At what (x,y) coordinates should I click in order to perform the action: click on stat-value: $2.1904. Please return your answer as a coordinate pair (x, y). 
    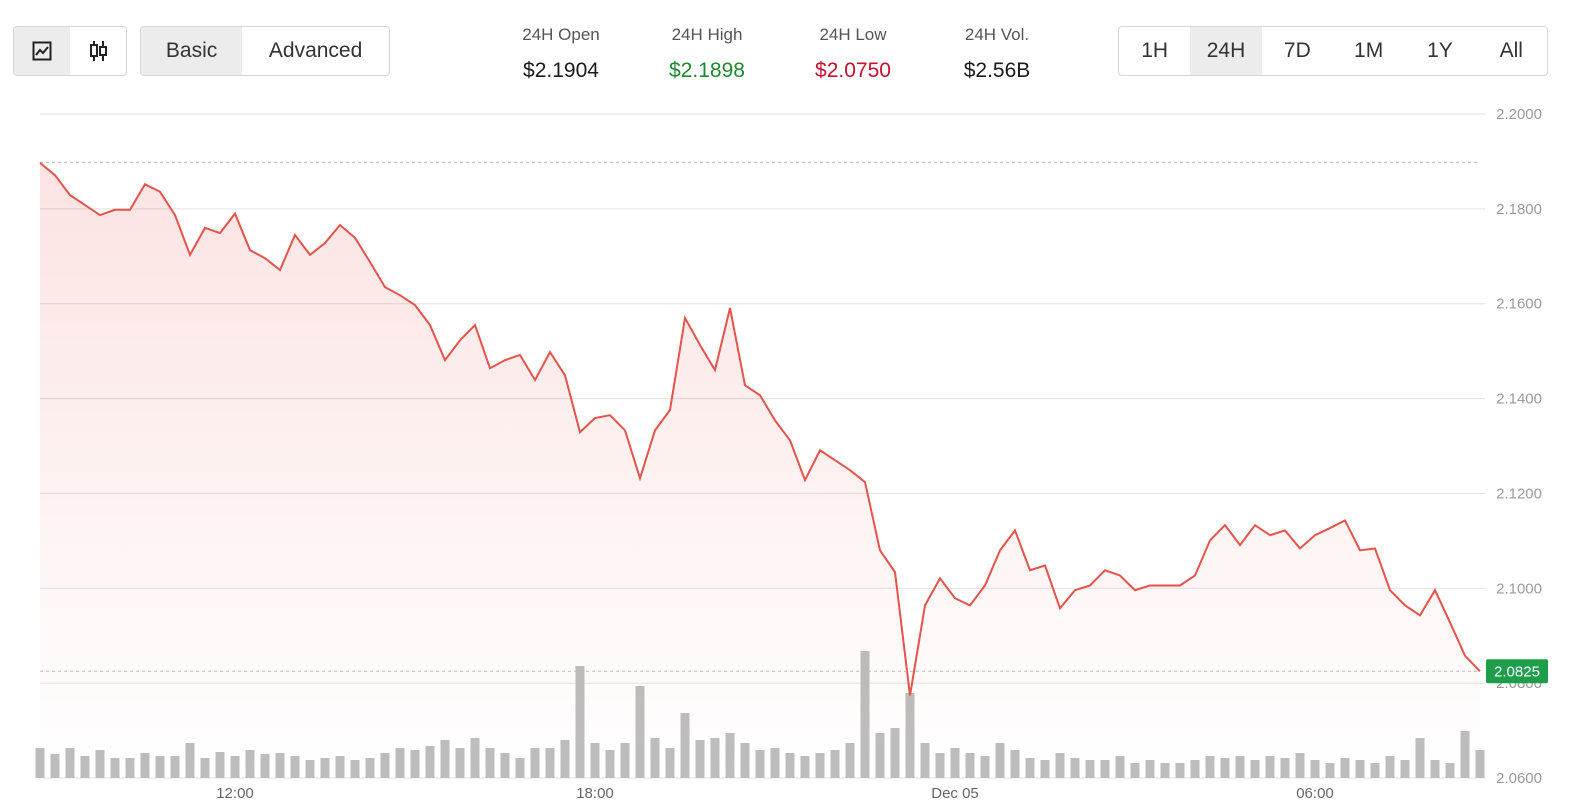
    Looking at the image, I should click on (561, 70).